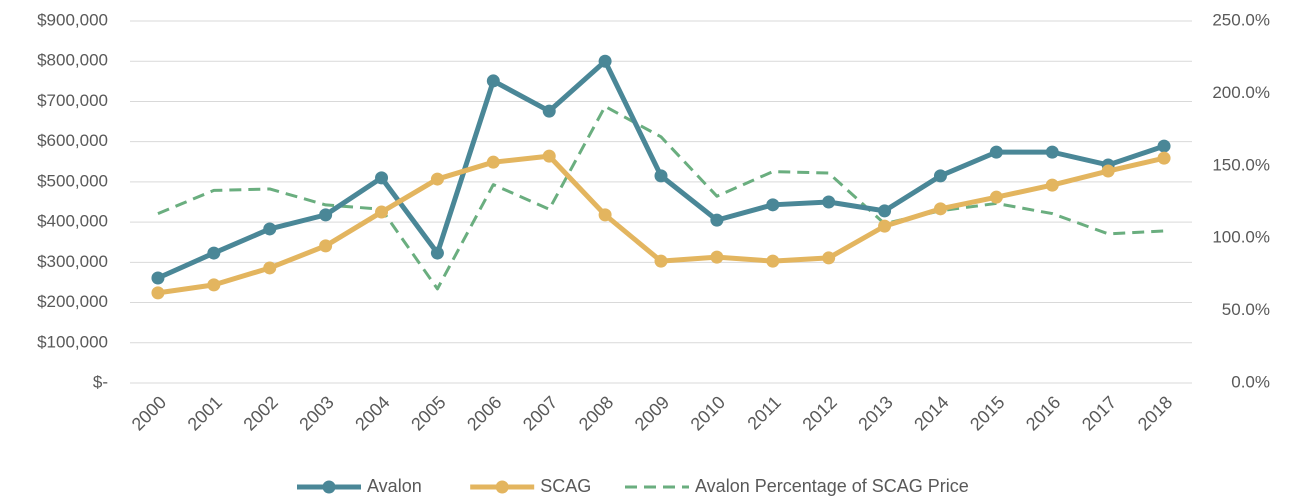 Image resolution: width=1297 pixels, height=499 pixels. What do you see at coordinates (72, 221) in the screenshot?
I see `y-tick-label: $400,000` at bounding box center [72, 221].